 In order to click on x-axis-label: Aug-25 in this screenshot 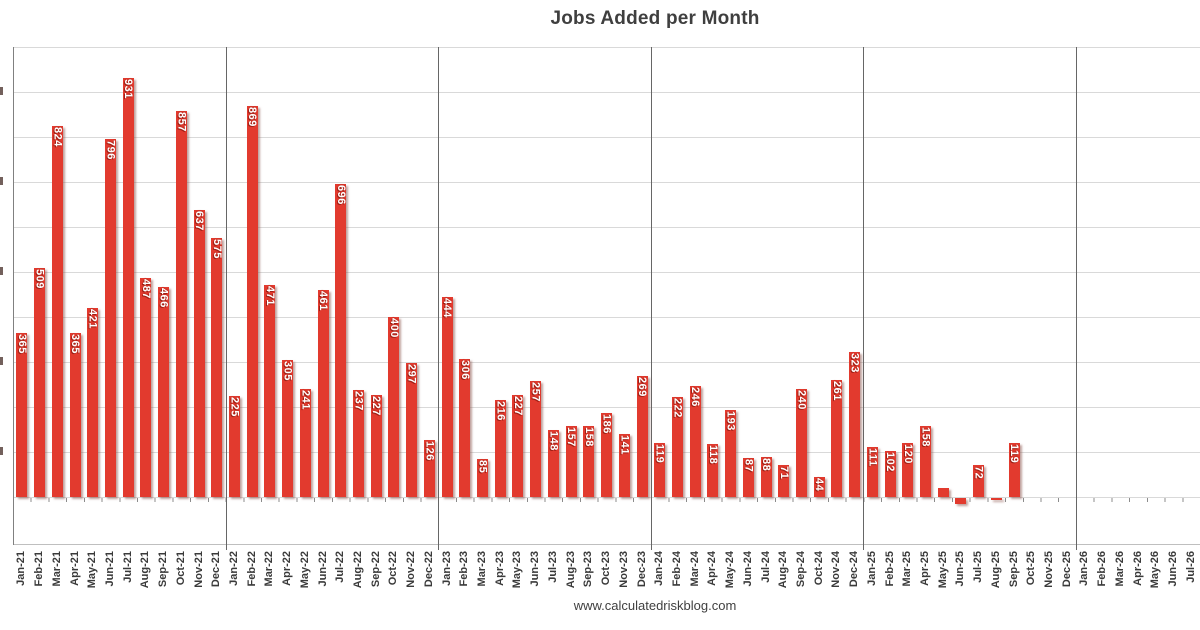, I will do `click(995, 570)`.